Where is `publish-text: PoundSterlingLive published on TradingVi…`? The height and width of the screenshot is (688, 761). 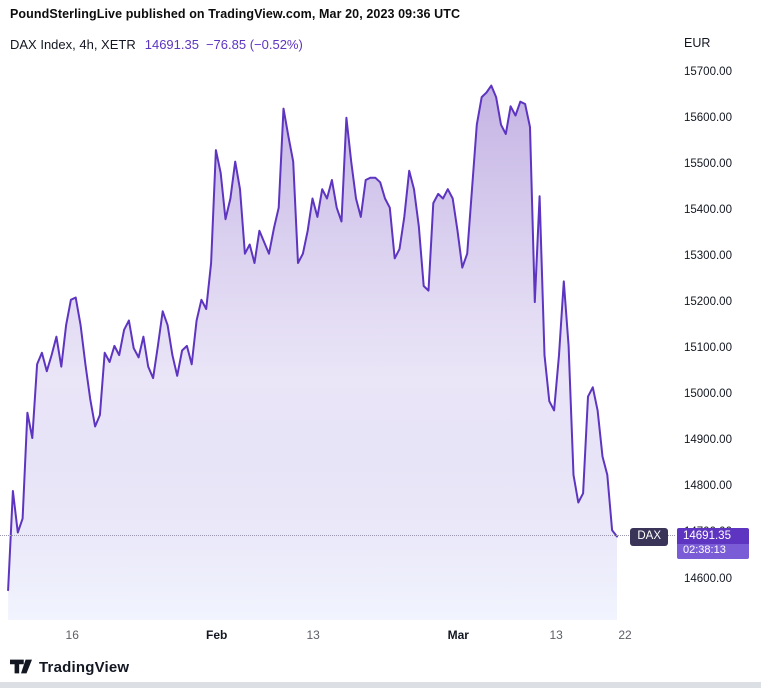 publish-text: PoundSterlingLive published on TradingVi… is located at coordinates (235, 14).